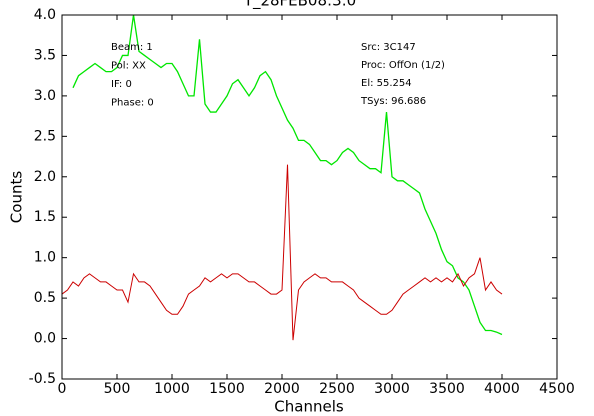 This screenshot has width=594, height=416. Describe the element at coordinates (386, 83) in the screenshot. I see `annotation: El: 55.254` at that location.